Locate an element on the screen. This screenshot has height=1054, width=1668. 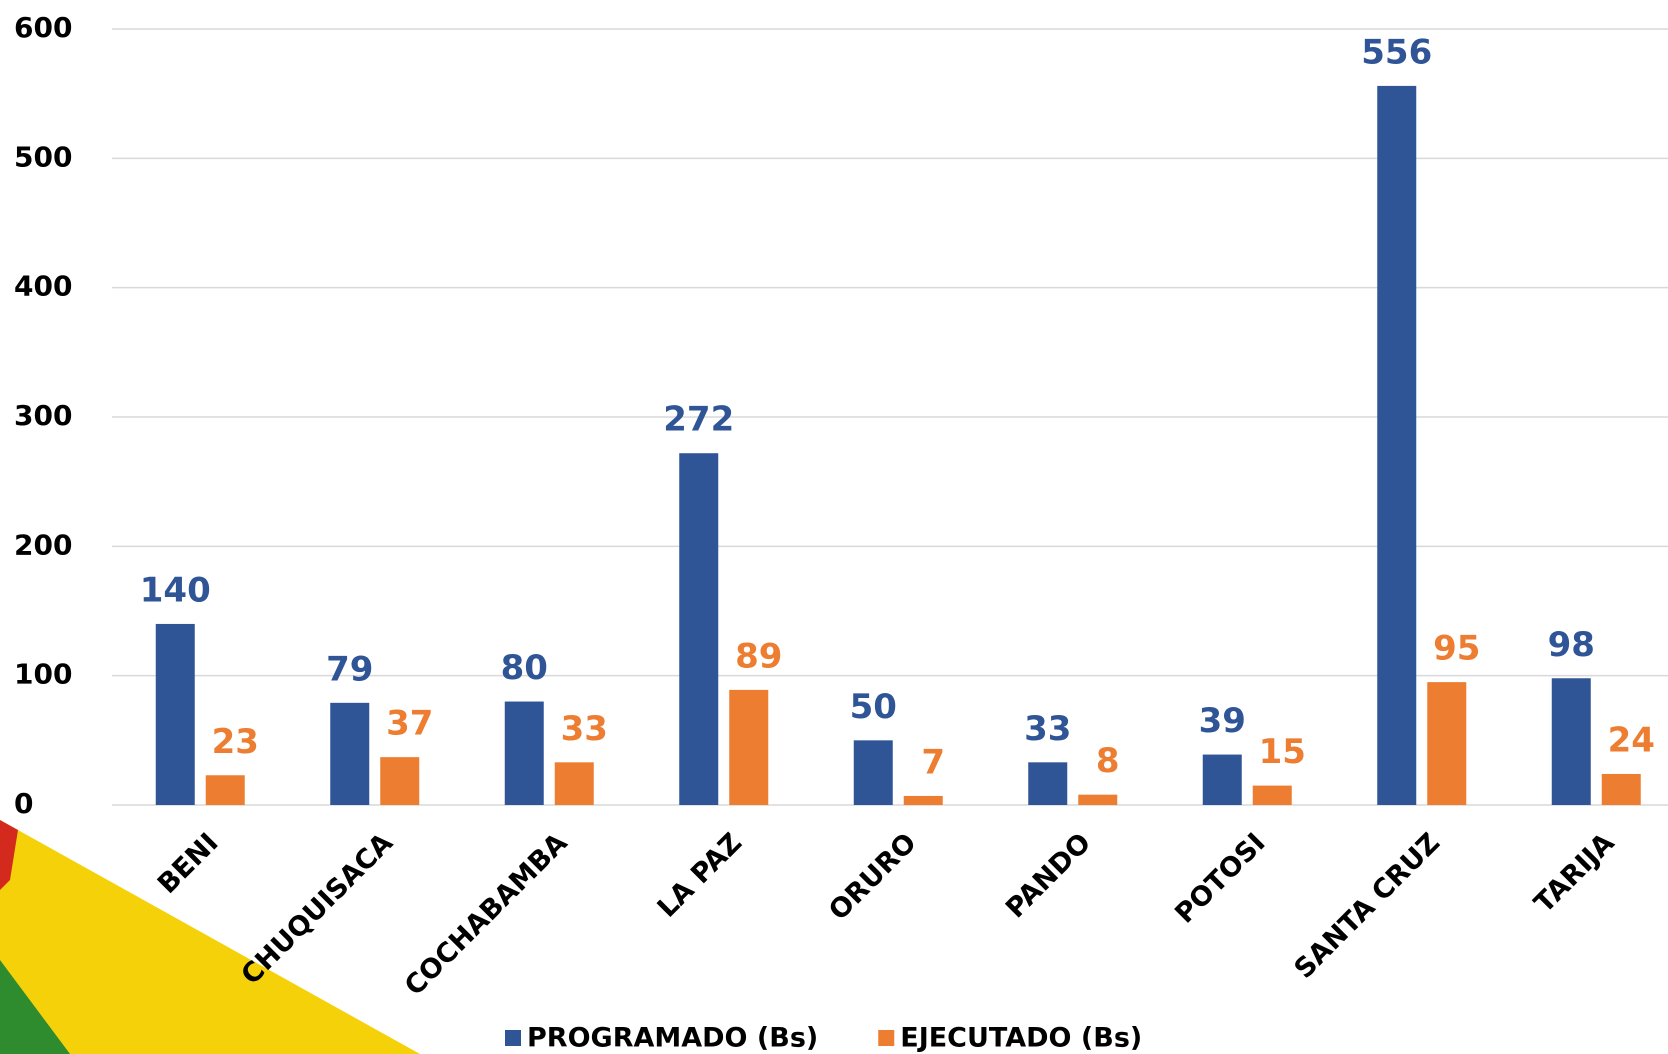
value-label: 37 is located at coordinates (409, 724).